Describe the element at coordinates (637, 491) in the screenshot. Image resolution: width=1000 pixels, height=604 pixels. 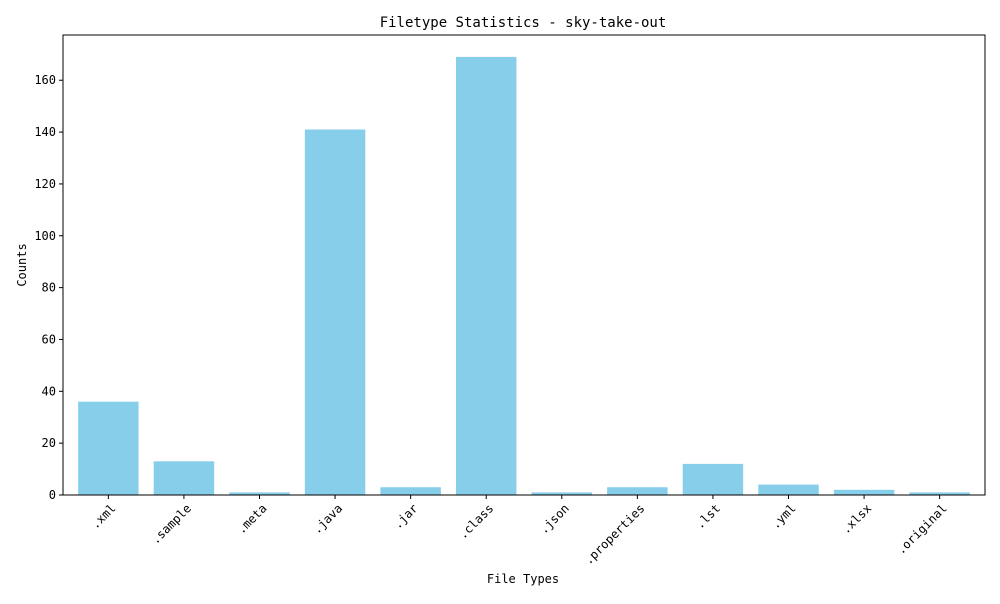
I see `bar-properties` at that location.